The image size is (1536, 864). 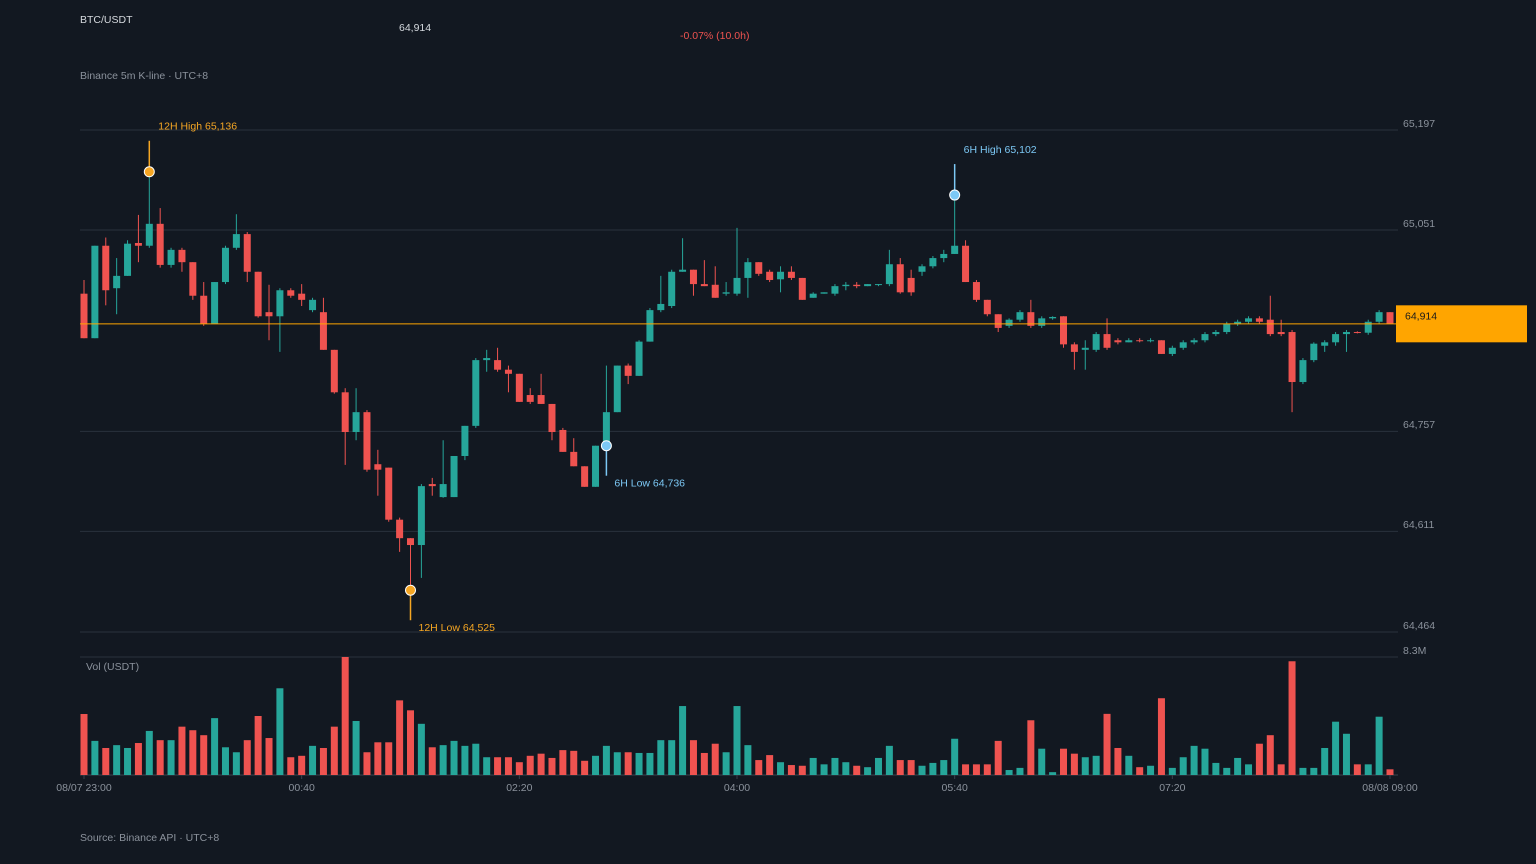 I want to click on annotation-label: 12H Low 64,525, so click(x=457, y=628).